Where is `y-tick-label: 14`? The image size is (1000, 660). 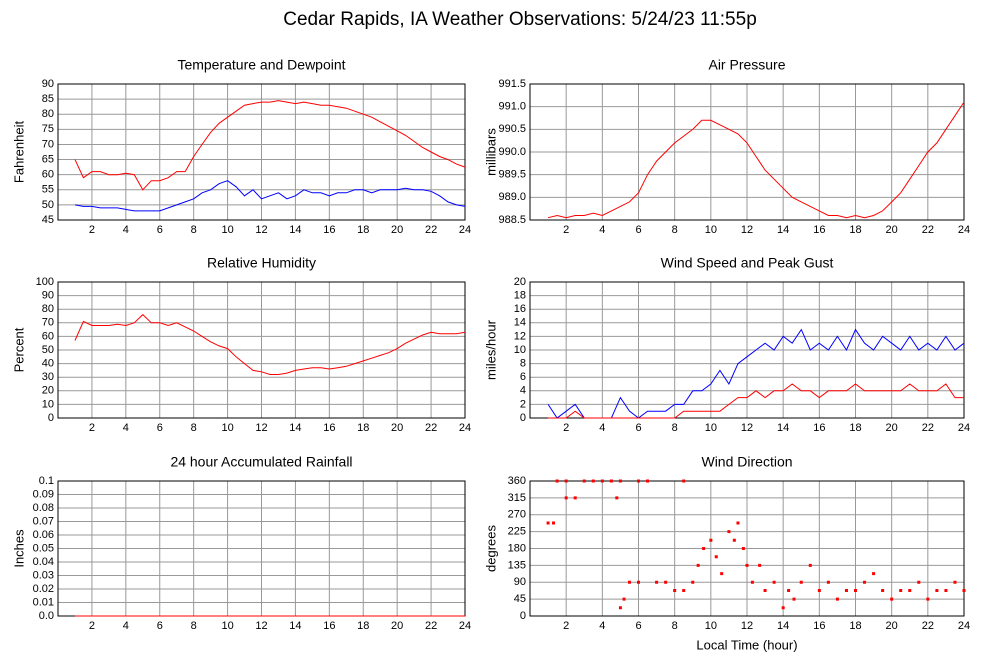 y-tick-label: 14 is located at coordinates (520, 323).